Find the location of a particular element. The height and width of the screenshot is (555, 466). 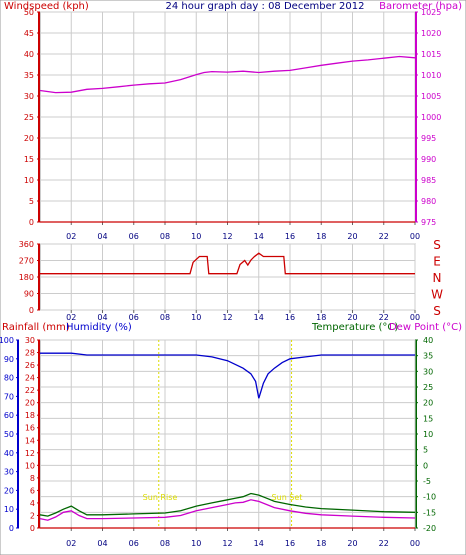

rainfall-tick-label: 8 is located at coordinates (32, 478).